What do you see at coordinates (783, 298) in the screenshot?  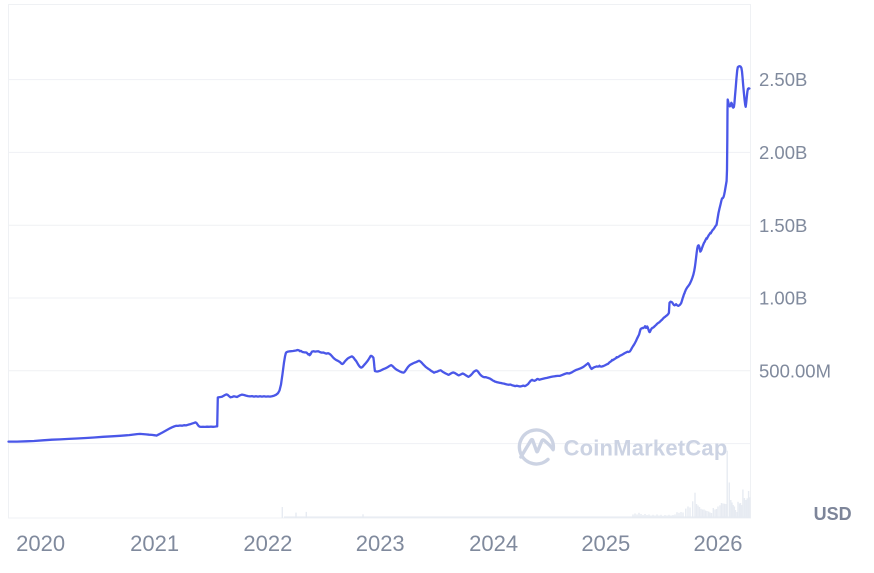 I see `svg-text: 1.00B` at bounding box center [783, 298].